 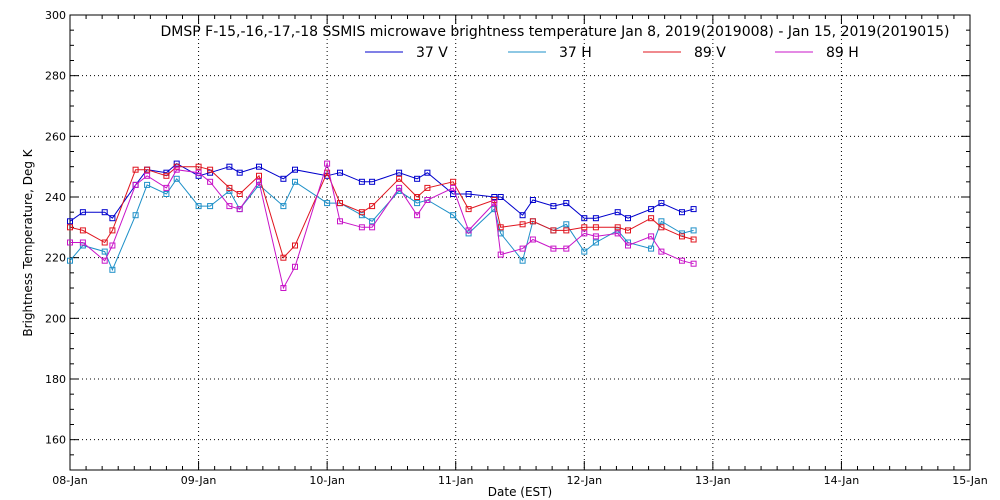 What do you see at coordinates (456, 480) in the screenshot?
I see `x-tick-label: 11-Jan` at bounding box center [456, 480].